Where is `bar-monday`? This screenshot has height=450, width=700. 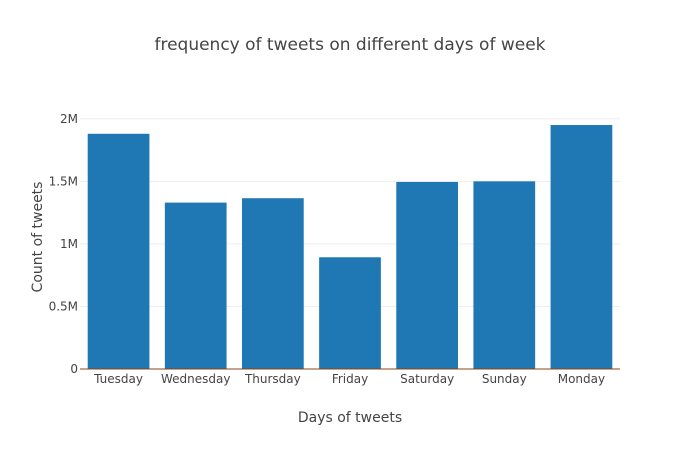 bar-monday is located at coordinates (581, 247).